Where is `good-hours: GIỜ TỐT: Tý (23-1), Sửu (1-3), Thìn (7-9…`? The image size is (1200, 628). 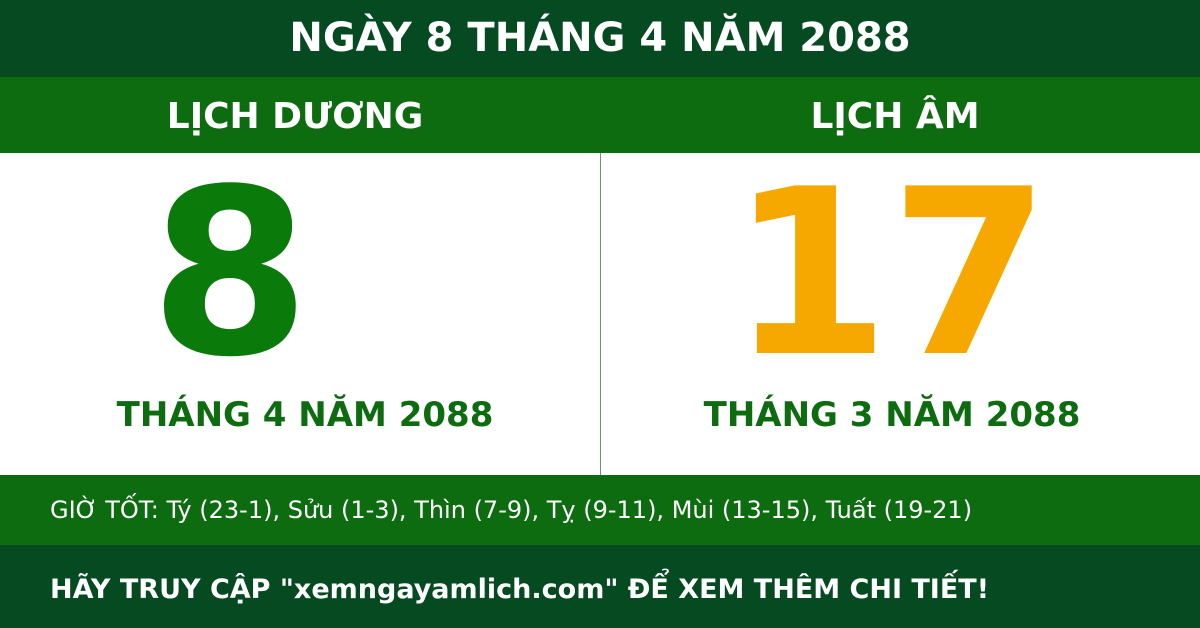 good-hours: GIỜ TỐT: Tý (23-1), Sửu (1-3), Thìn (7-9… is located at coordinates (600, 510).